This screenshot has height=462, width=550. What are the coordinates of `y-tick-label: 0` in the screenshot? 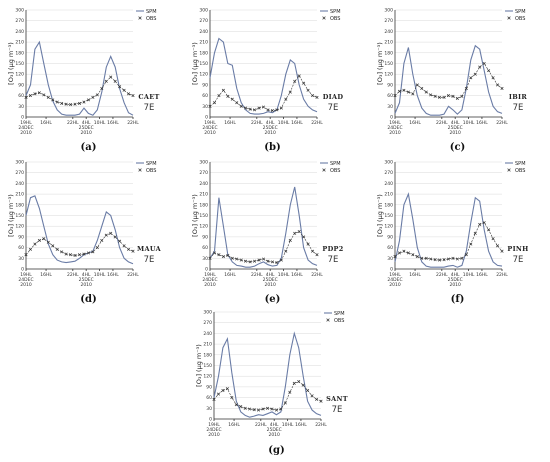 It's located at (22, 270).